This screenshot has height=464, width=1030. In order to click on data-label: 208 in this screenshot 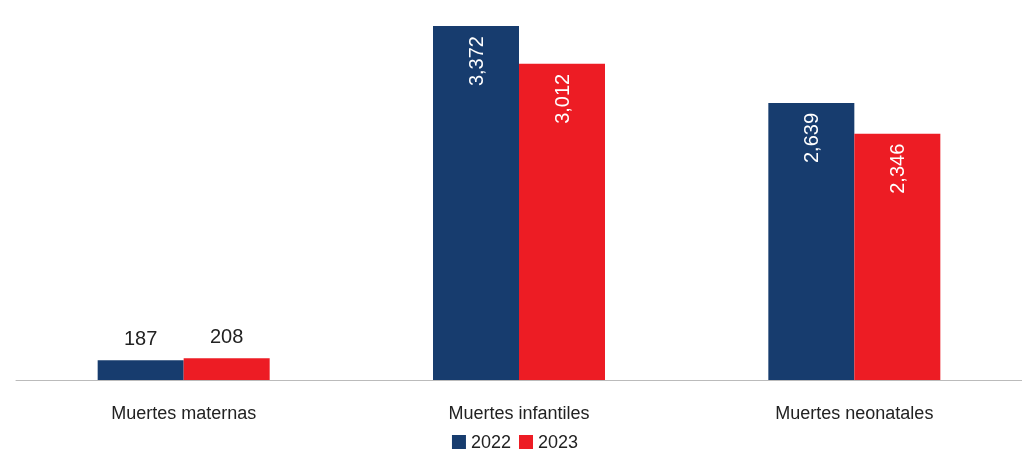, I will do `click(226, 336)`.